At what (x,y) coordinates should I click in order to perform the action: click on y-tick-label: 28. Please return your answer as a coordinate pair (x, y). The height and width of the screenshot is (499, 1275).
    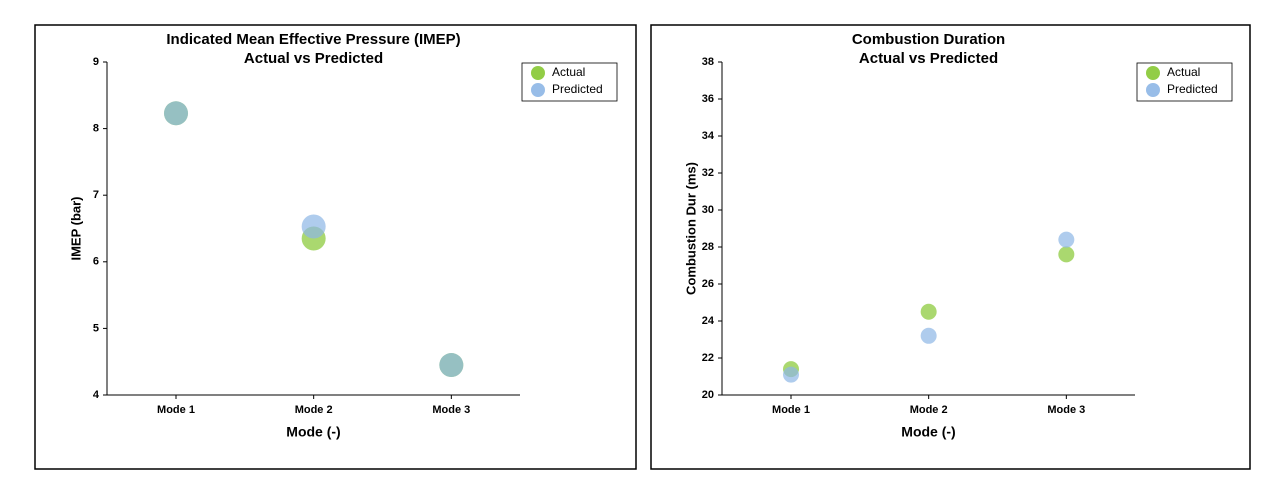
    Looking at the image, I should click on (708, 247).